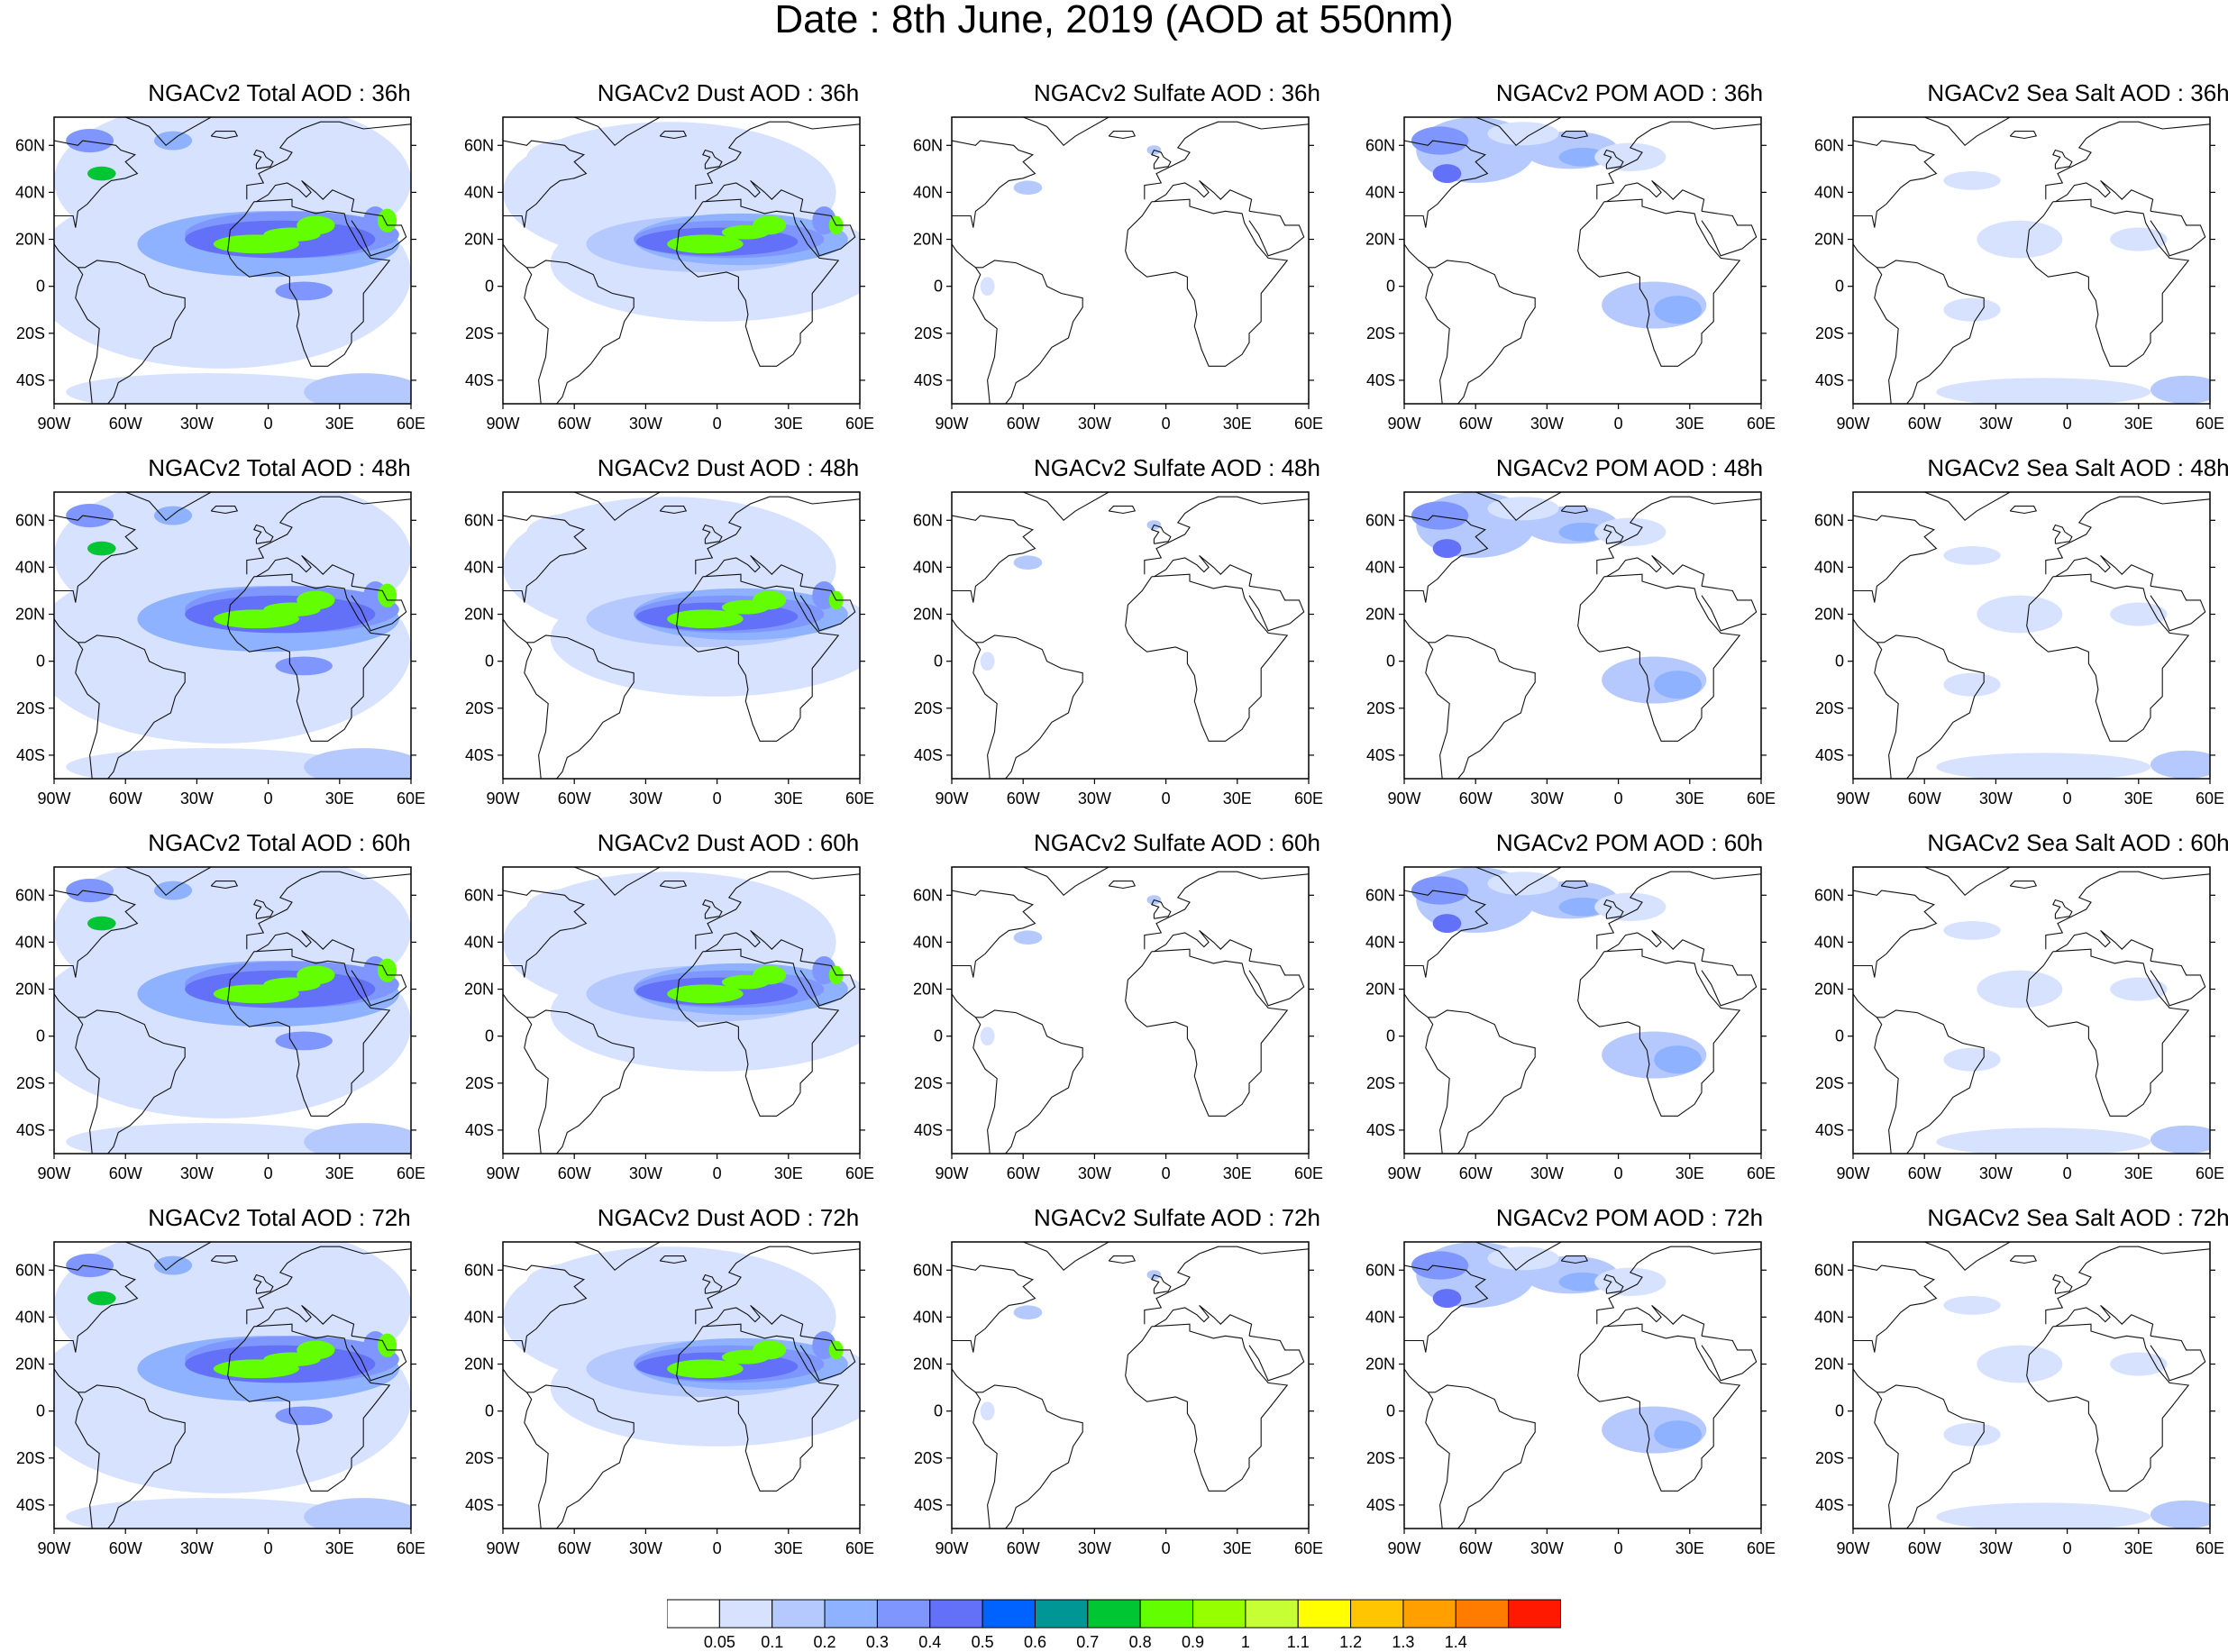 The image size is (2228, 1652). Describe the element at coordinates (1114, 21) in the screenshot. I see `figure-title: Date : 8th June, 2019 (AOD at 550nm)` at that location.